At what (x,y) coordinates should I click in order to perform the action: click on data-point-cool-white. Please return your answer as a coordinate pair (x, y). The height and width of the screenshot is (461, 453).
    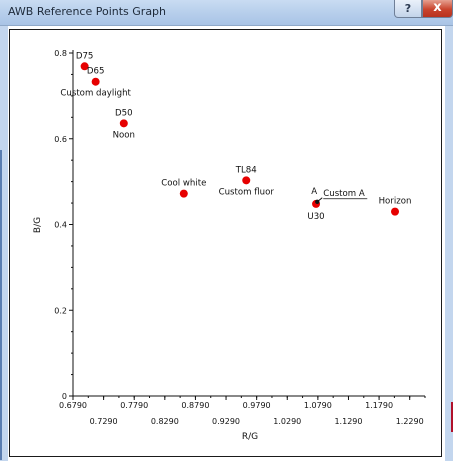
    Looking at the image, I should click on (183, 193).